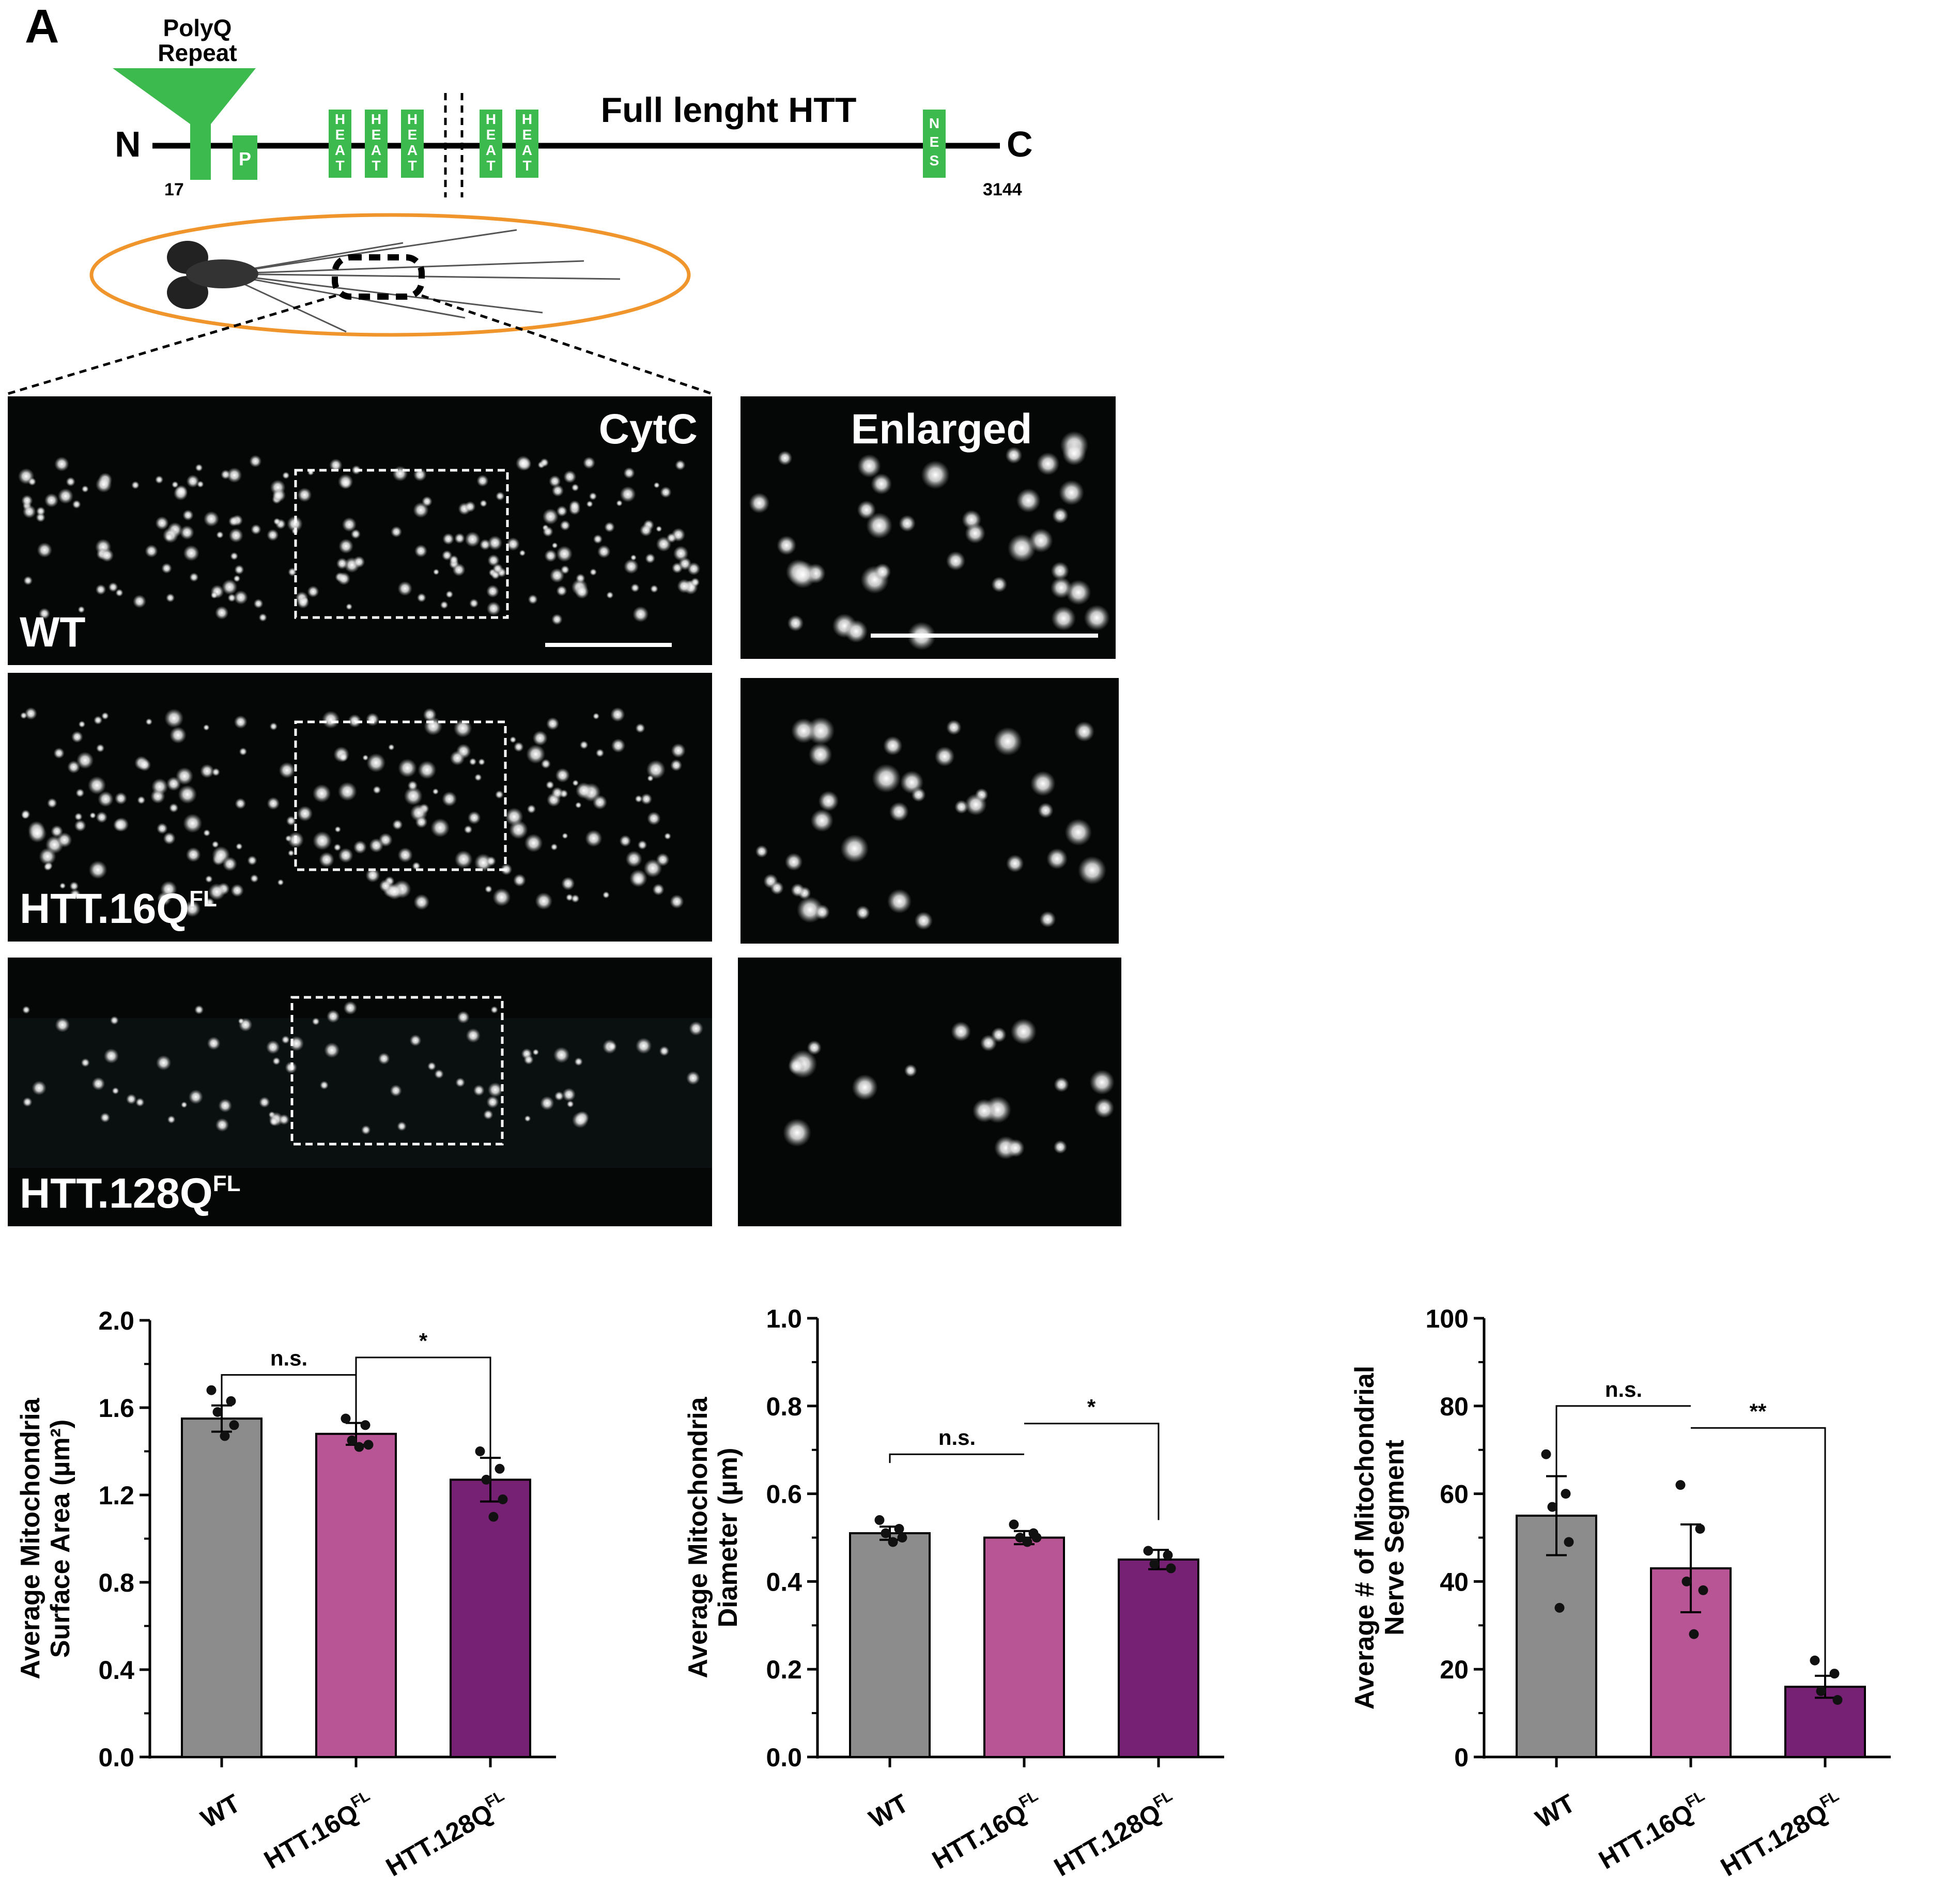 The image size is (1960, 1881). I want to click on y-axis-label: Average MitochondriaSurface Area (µm²), so click(45, 1538).